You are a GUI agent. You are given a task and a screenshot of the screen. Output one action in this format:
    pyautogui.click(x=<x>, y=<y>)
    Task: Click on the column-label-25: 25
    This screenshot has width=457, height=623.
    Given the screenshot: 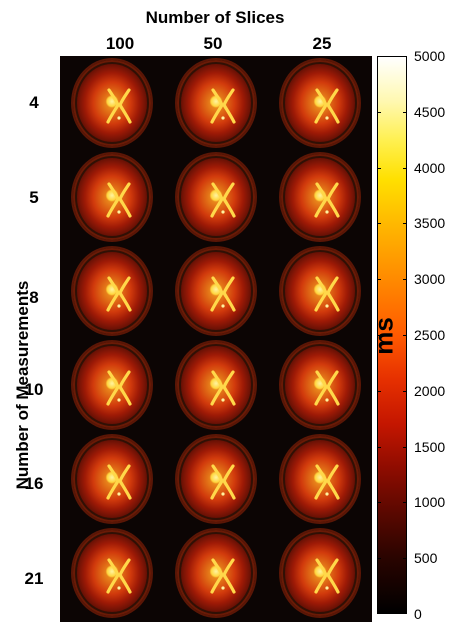 What is the action you would take?
    pyautogui.click(x=322, y=43)
    